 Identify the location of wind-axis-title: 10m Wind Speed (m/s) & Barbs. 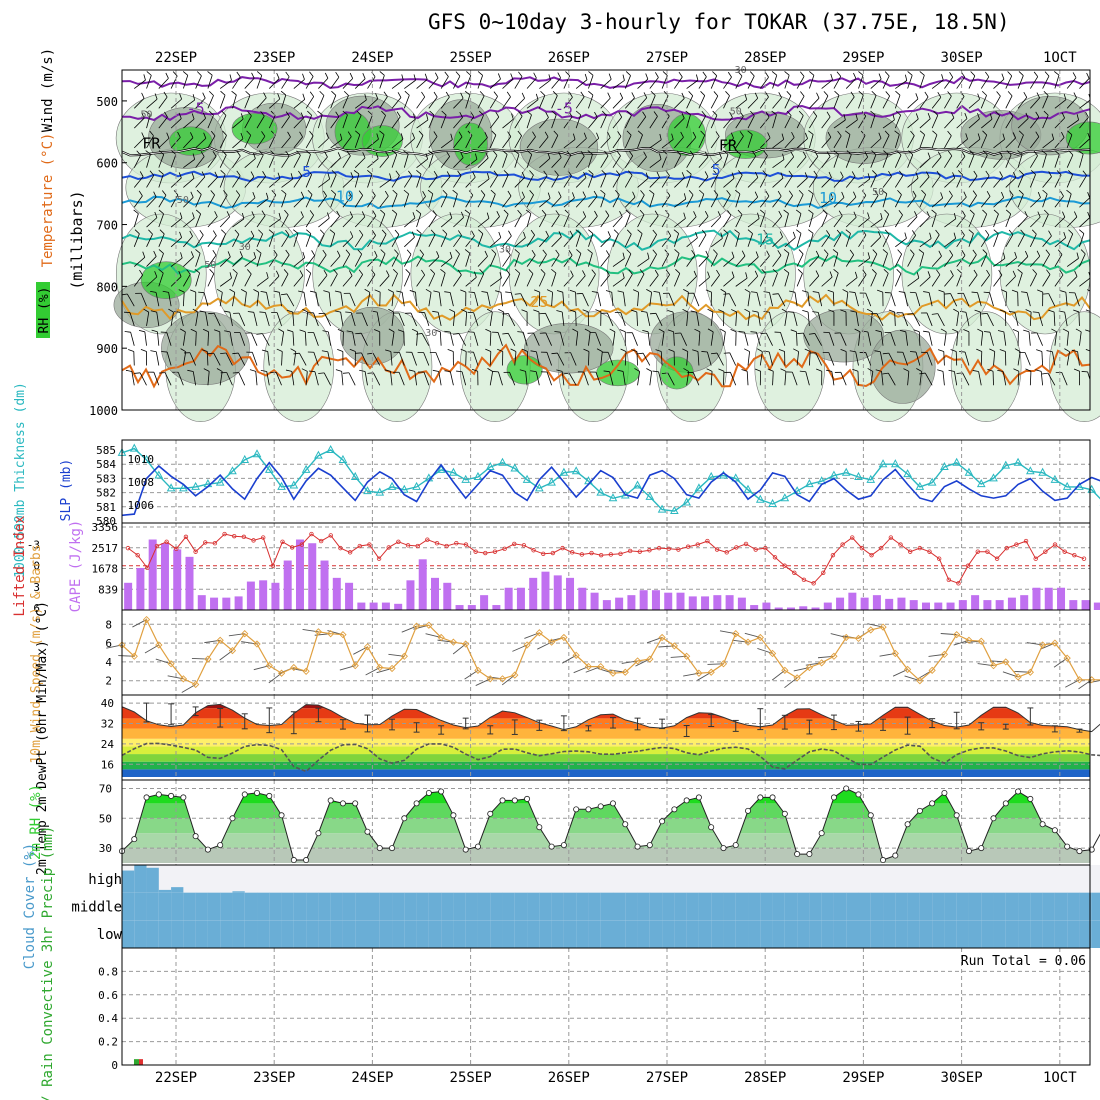
(36, 653).